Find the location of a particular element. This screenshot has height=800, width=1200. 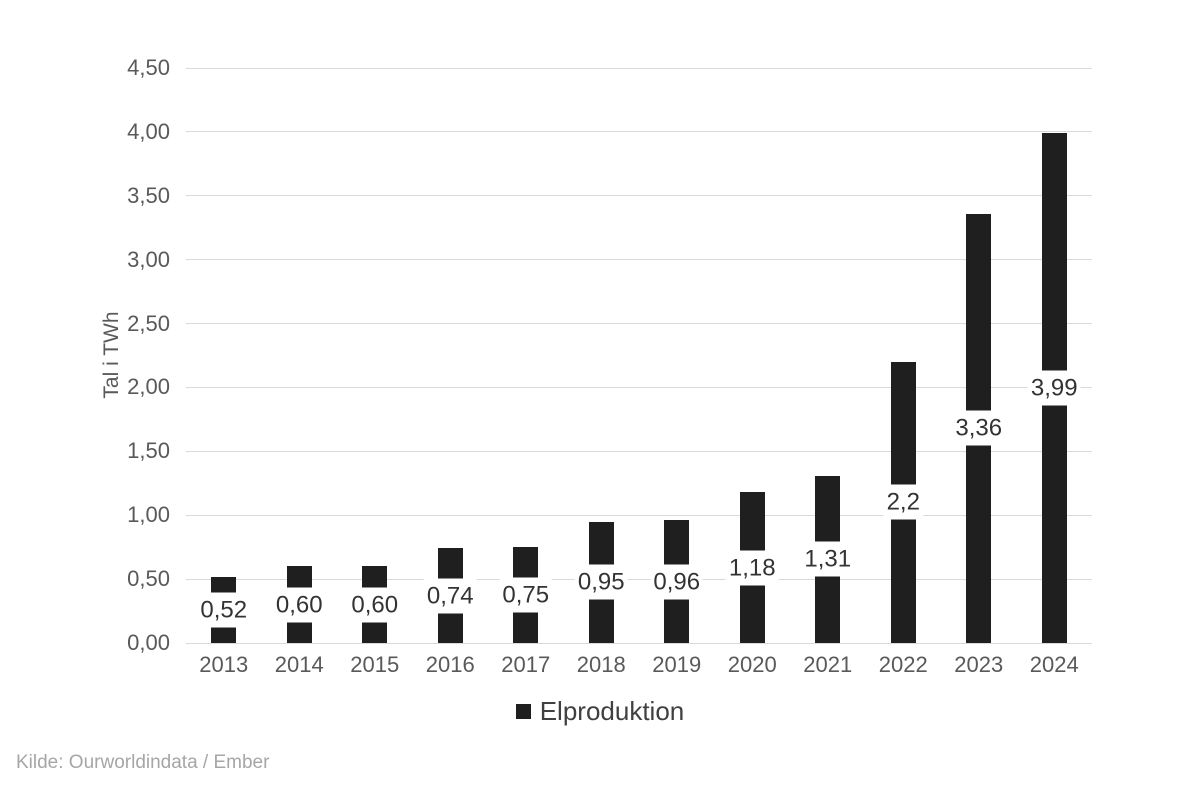

bar-value-label: 1,31 is located at coordinates (828, 559).